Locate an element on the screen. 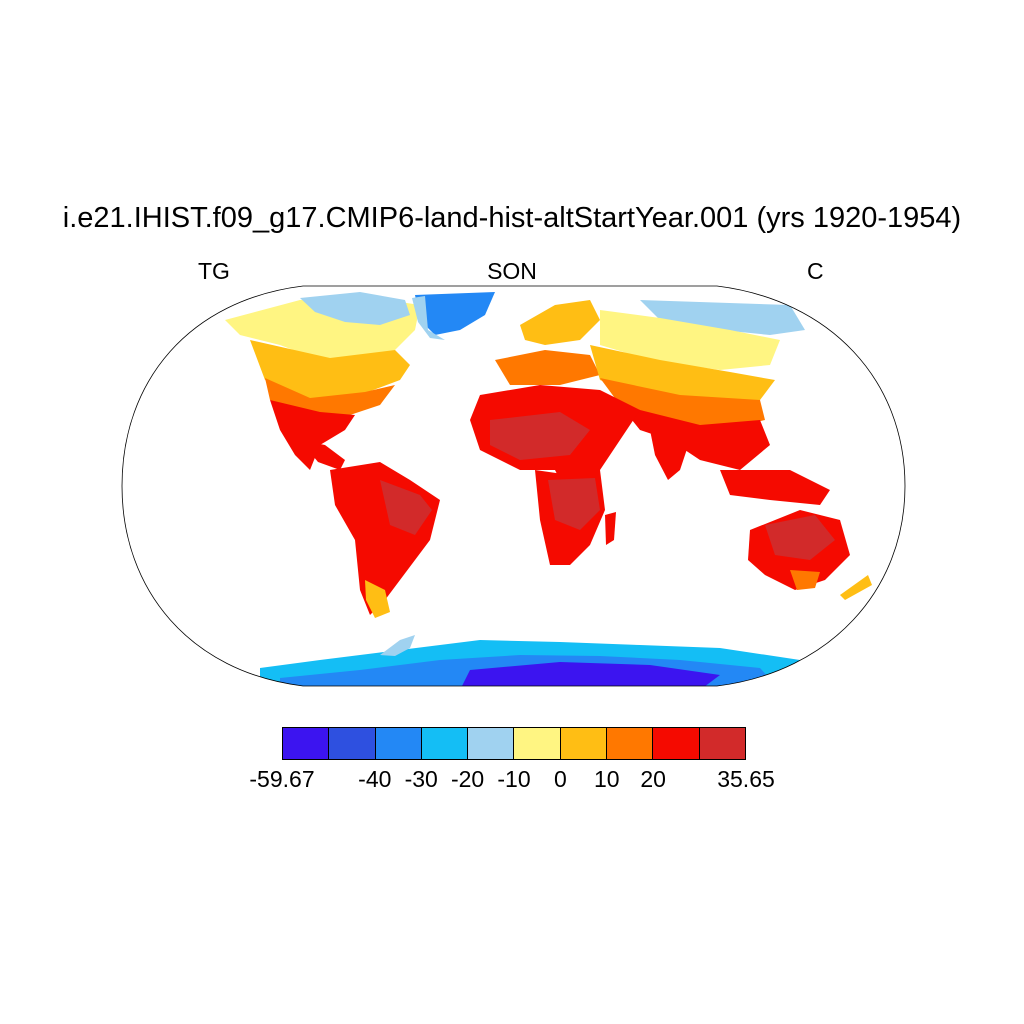 Image resolution: width=1024 pixels, height=1024 pixels. north-america-warm is located at coordinates (330, 396).